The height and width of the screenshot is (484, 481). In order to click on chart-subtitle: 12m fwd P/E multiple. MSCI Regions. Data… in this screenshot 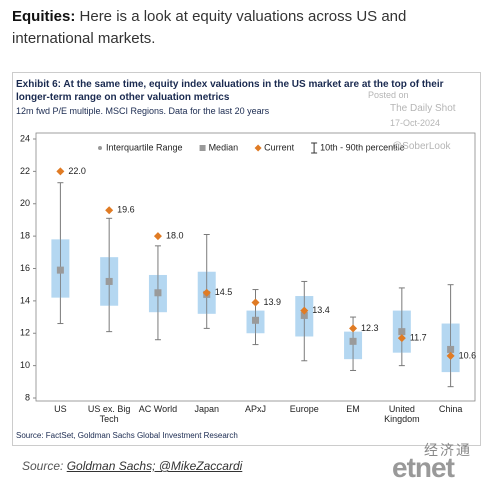, I will do `click(143, 111)`.